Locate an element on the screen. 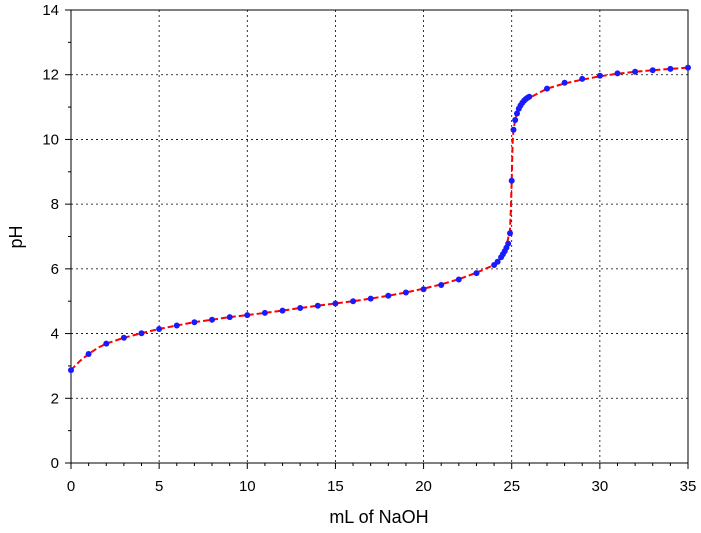 This screenshot has width=701, height=533. y-tick-label: 12 is located at coordinates (50, 75).